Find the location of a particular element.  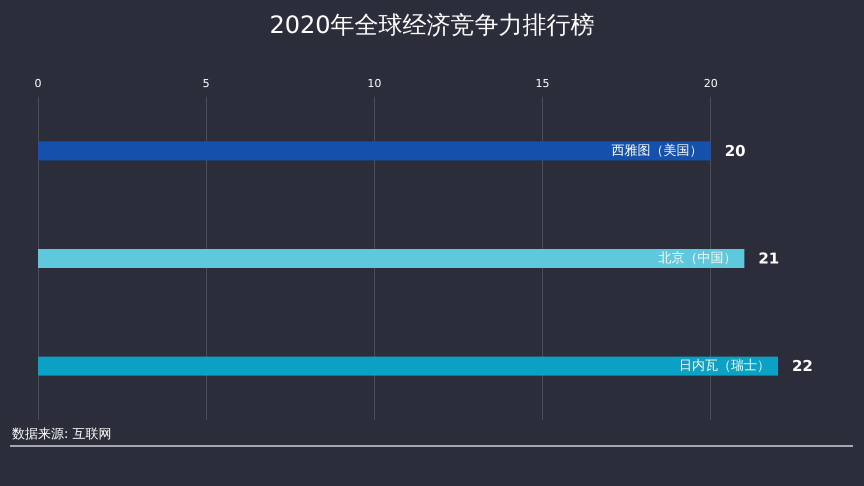

y-tick-label: 西雅图（美国） is located at coordinates (657, 150).